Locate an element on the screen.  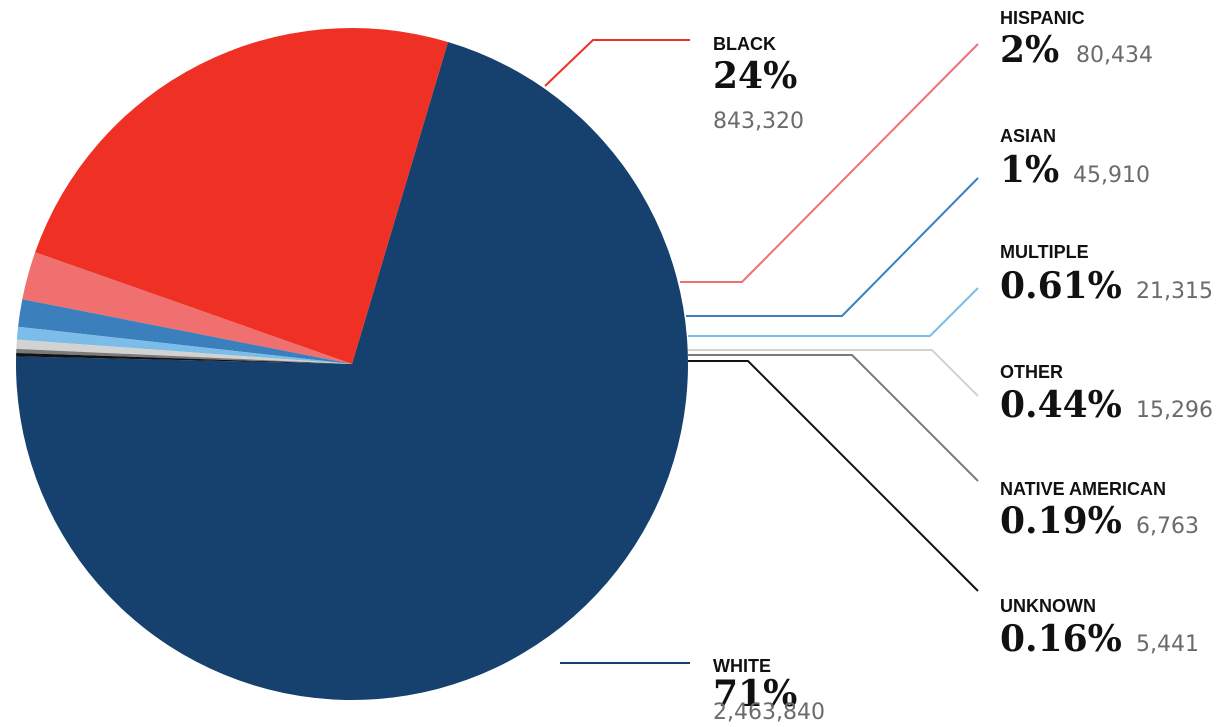
pie-slice-native-american is located at coordinates (184, 356).